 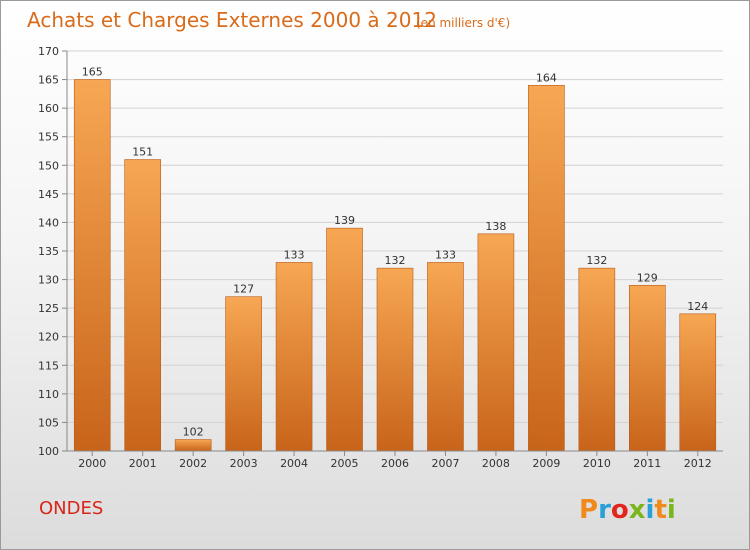 What do you see at coordinates (596, 260) in the screenshot?
I see `value-label-2010: 132` at bounding box center [596, 260].